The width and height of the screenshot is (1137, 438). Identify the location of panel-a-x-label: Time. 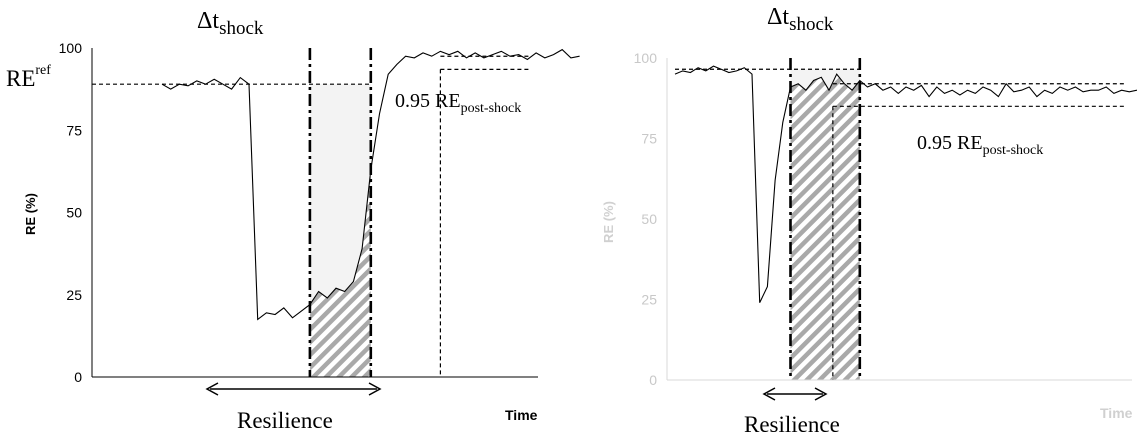
(521, 415).